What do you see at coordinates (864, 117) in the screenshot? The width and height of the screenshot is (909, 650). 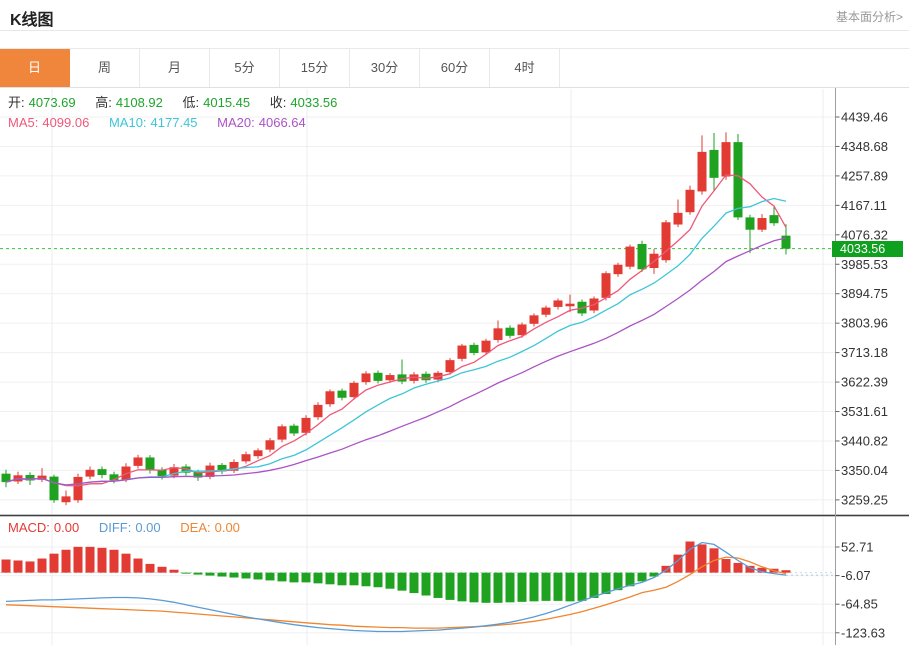 I see `svg-text: 4439.46` at bounding box center [864, 117].